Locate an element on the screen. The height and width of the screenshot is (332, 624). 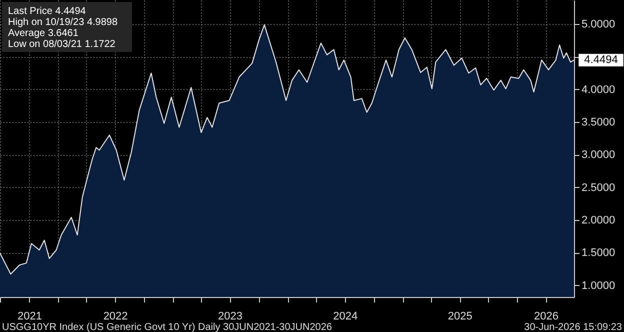
y-tick-label: 1.0000 is located at coordinates (599, 286).